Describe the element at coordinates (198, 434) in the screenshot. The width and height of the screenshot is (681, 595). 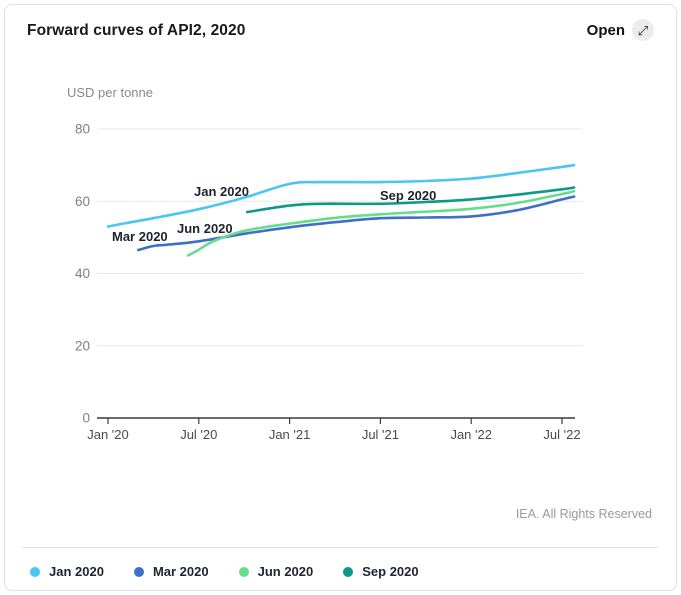
I see `x-tick-label-1: Jul '20` at that location.